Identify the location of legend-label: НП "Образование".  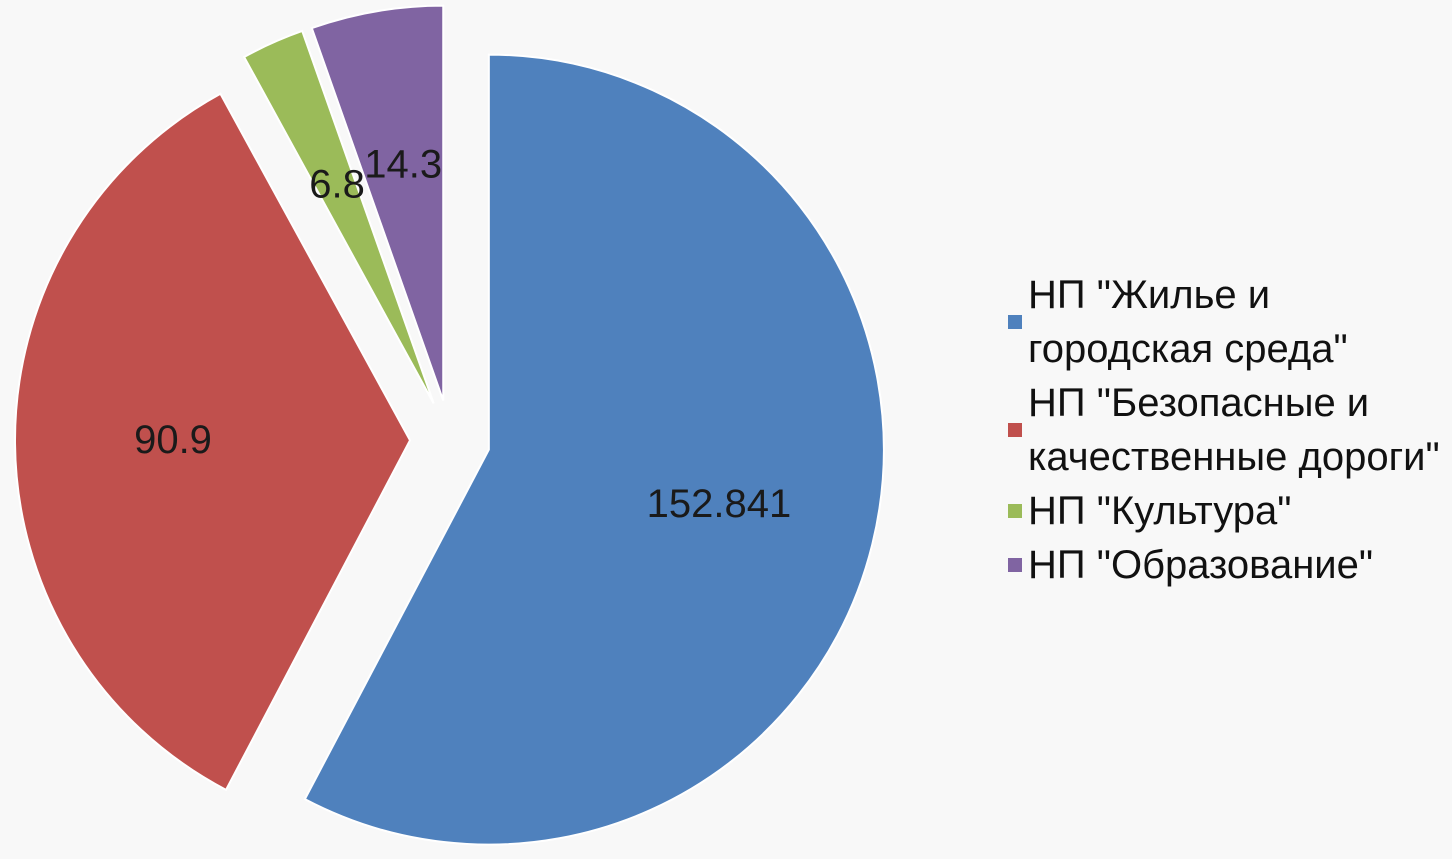
(1201, 565).